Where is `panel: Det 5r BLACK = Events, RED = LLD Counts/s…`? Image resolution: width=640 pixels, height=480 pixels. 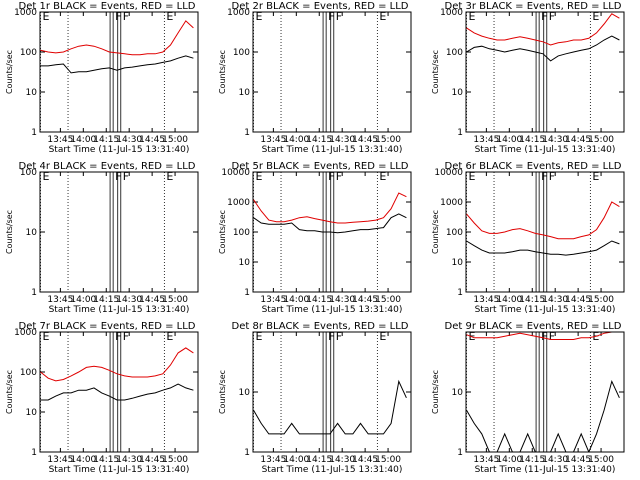
panel: Det 5r BLACK = Events, RED = LLD Counts/s… is located at coordinates (315, 238).